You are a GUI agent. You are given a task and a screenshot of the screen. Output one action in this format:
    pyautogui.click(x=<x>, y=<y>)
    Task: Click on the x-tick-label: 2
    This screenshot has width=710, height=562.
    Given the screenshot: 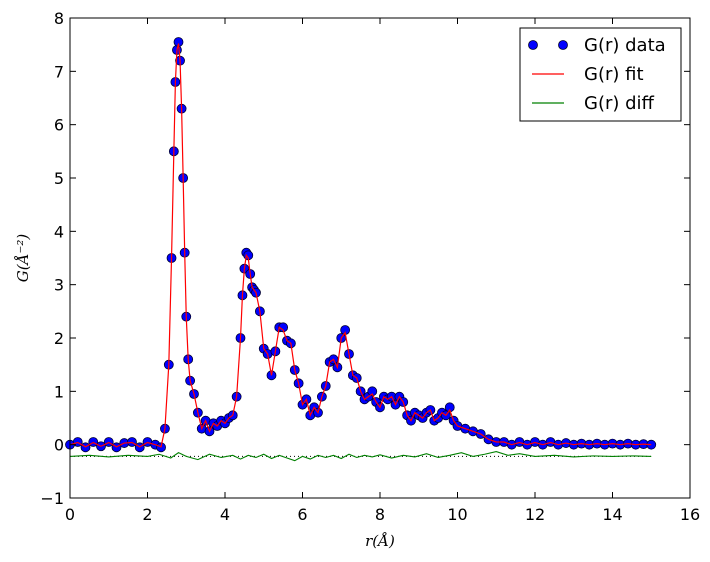 What is the action you would take?
    pyautogui.click(x=147, y=514)
    